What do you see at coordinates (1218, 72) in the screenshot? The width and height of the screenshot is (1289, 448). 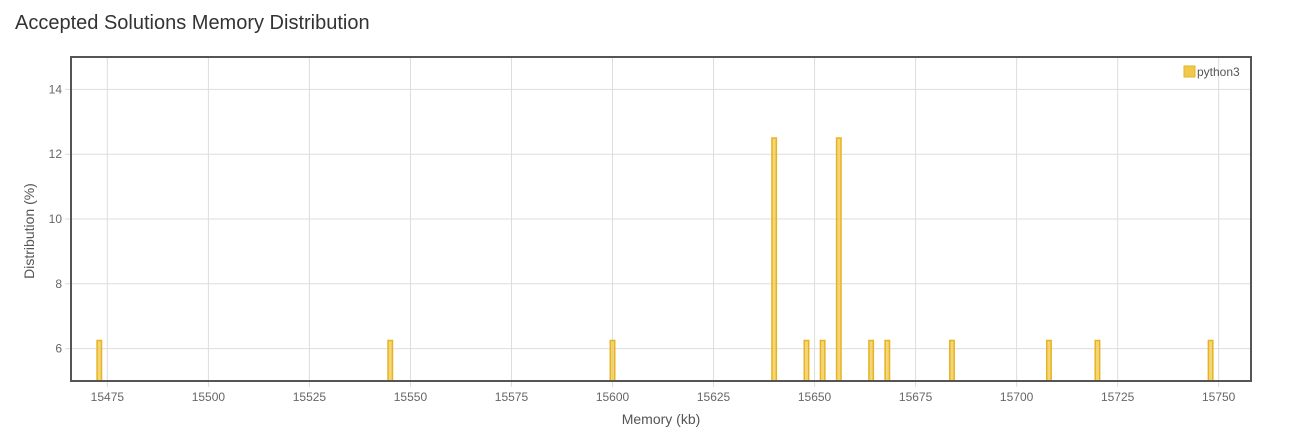 I see `legend-label: python3` at bounding box center [1218, 72].